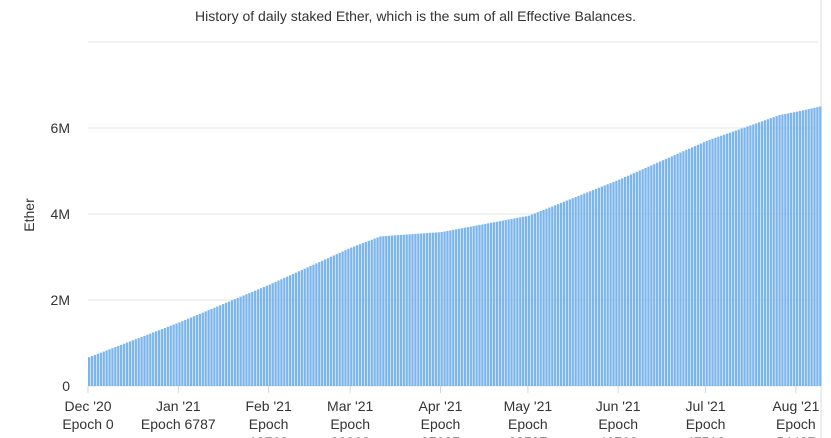  Describe the element at coordinates (178, 424) in the screenshot. I see `x-tick-epoch-label: Epoch 6787` at that location.